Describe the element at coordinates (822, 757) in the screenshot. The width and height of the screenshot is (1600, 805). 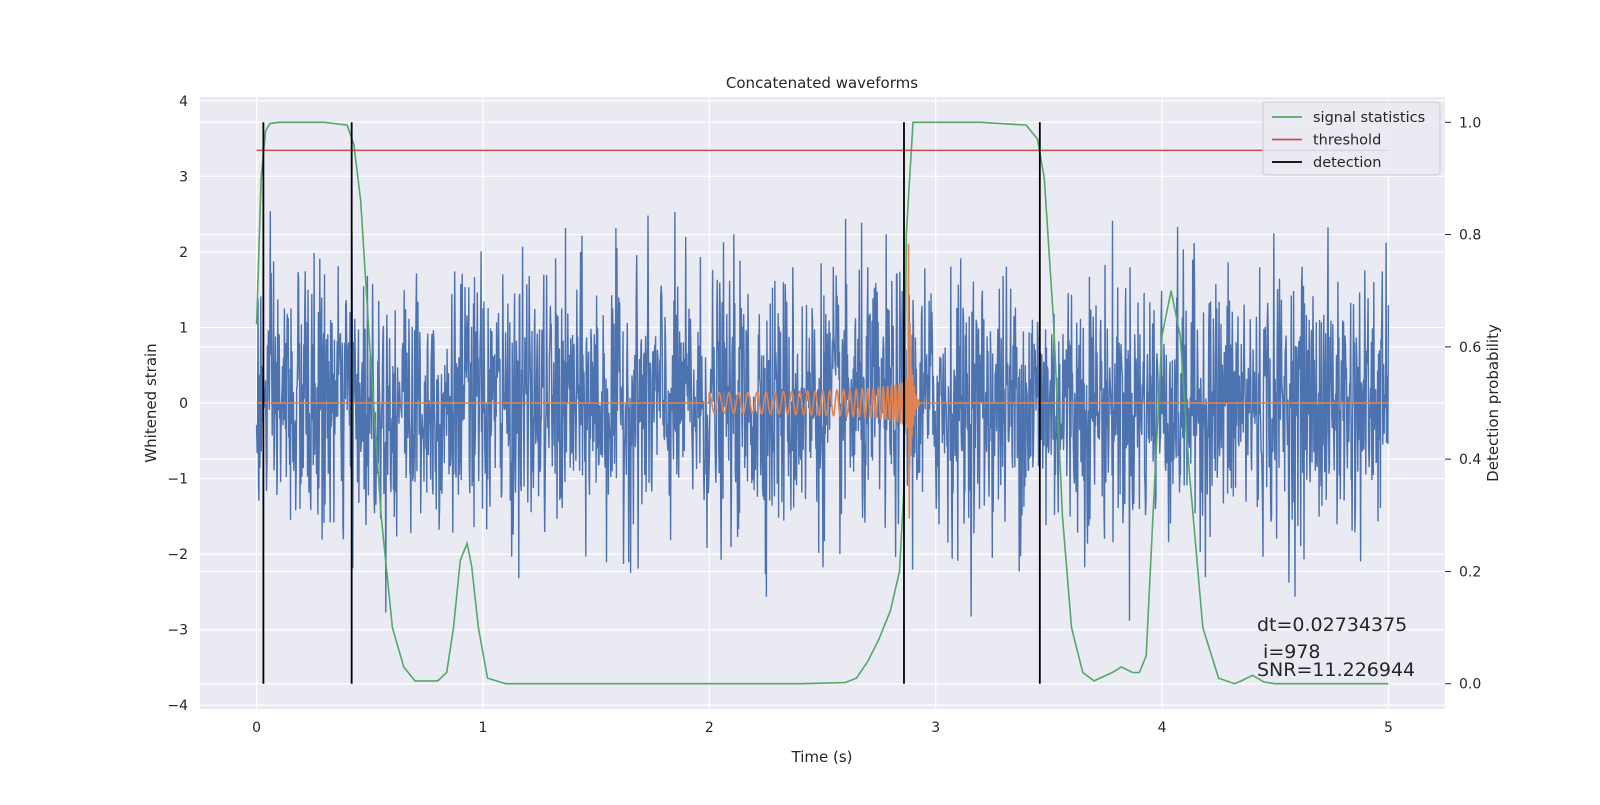
I see `x-axis-label: Time (s)` at that location.